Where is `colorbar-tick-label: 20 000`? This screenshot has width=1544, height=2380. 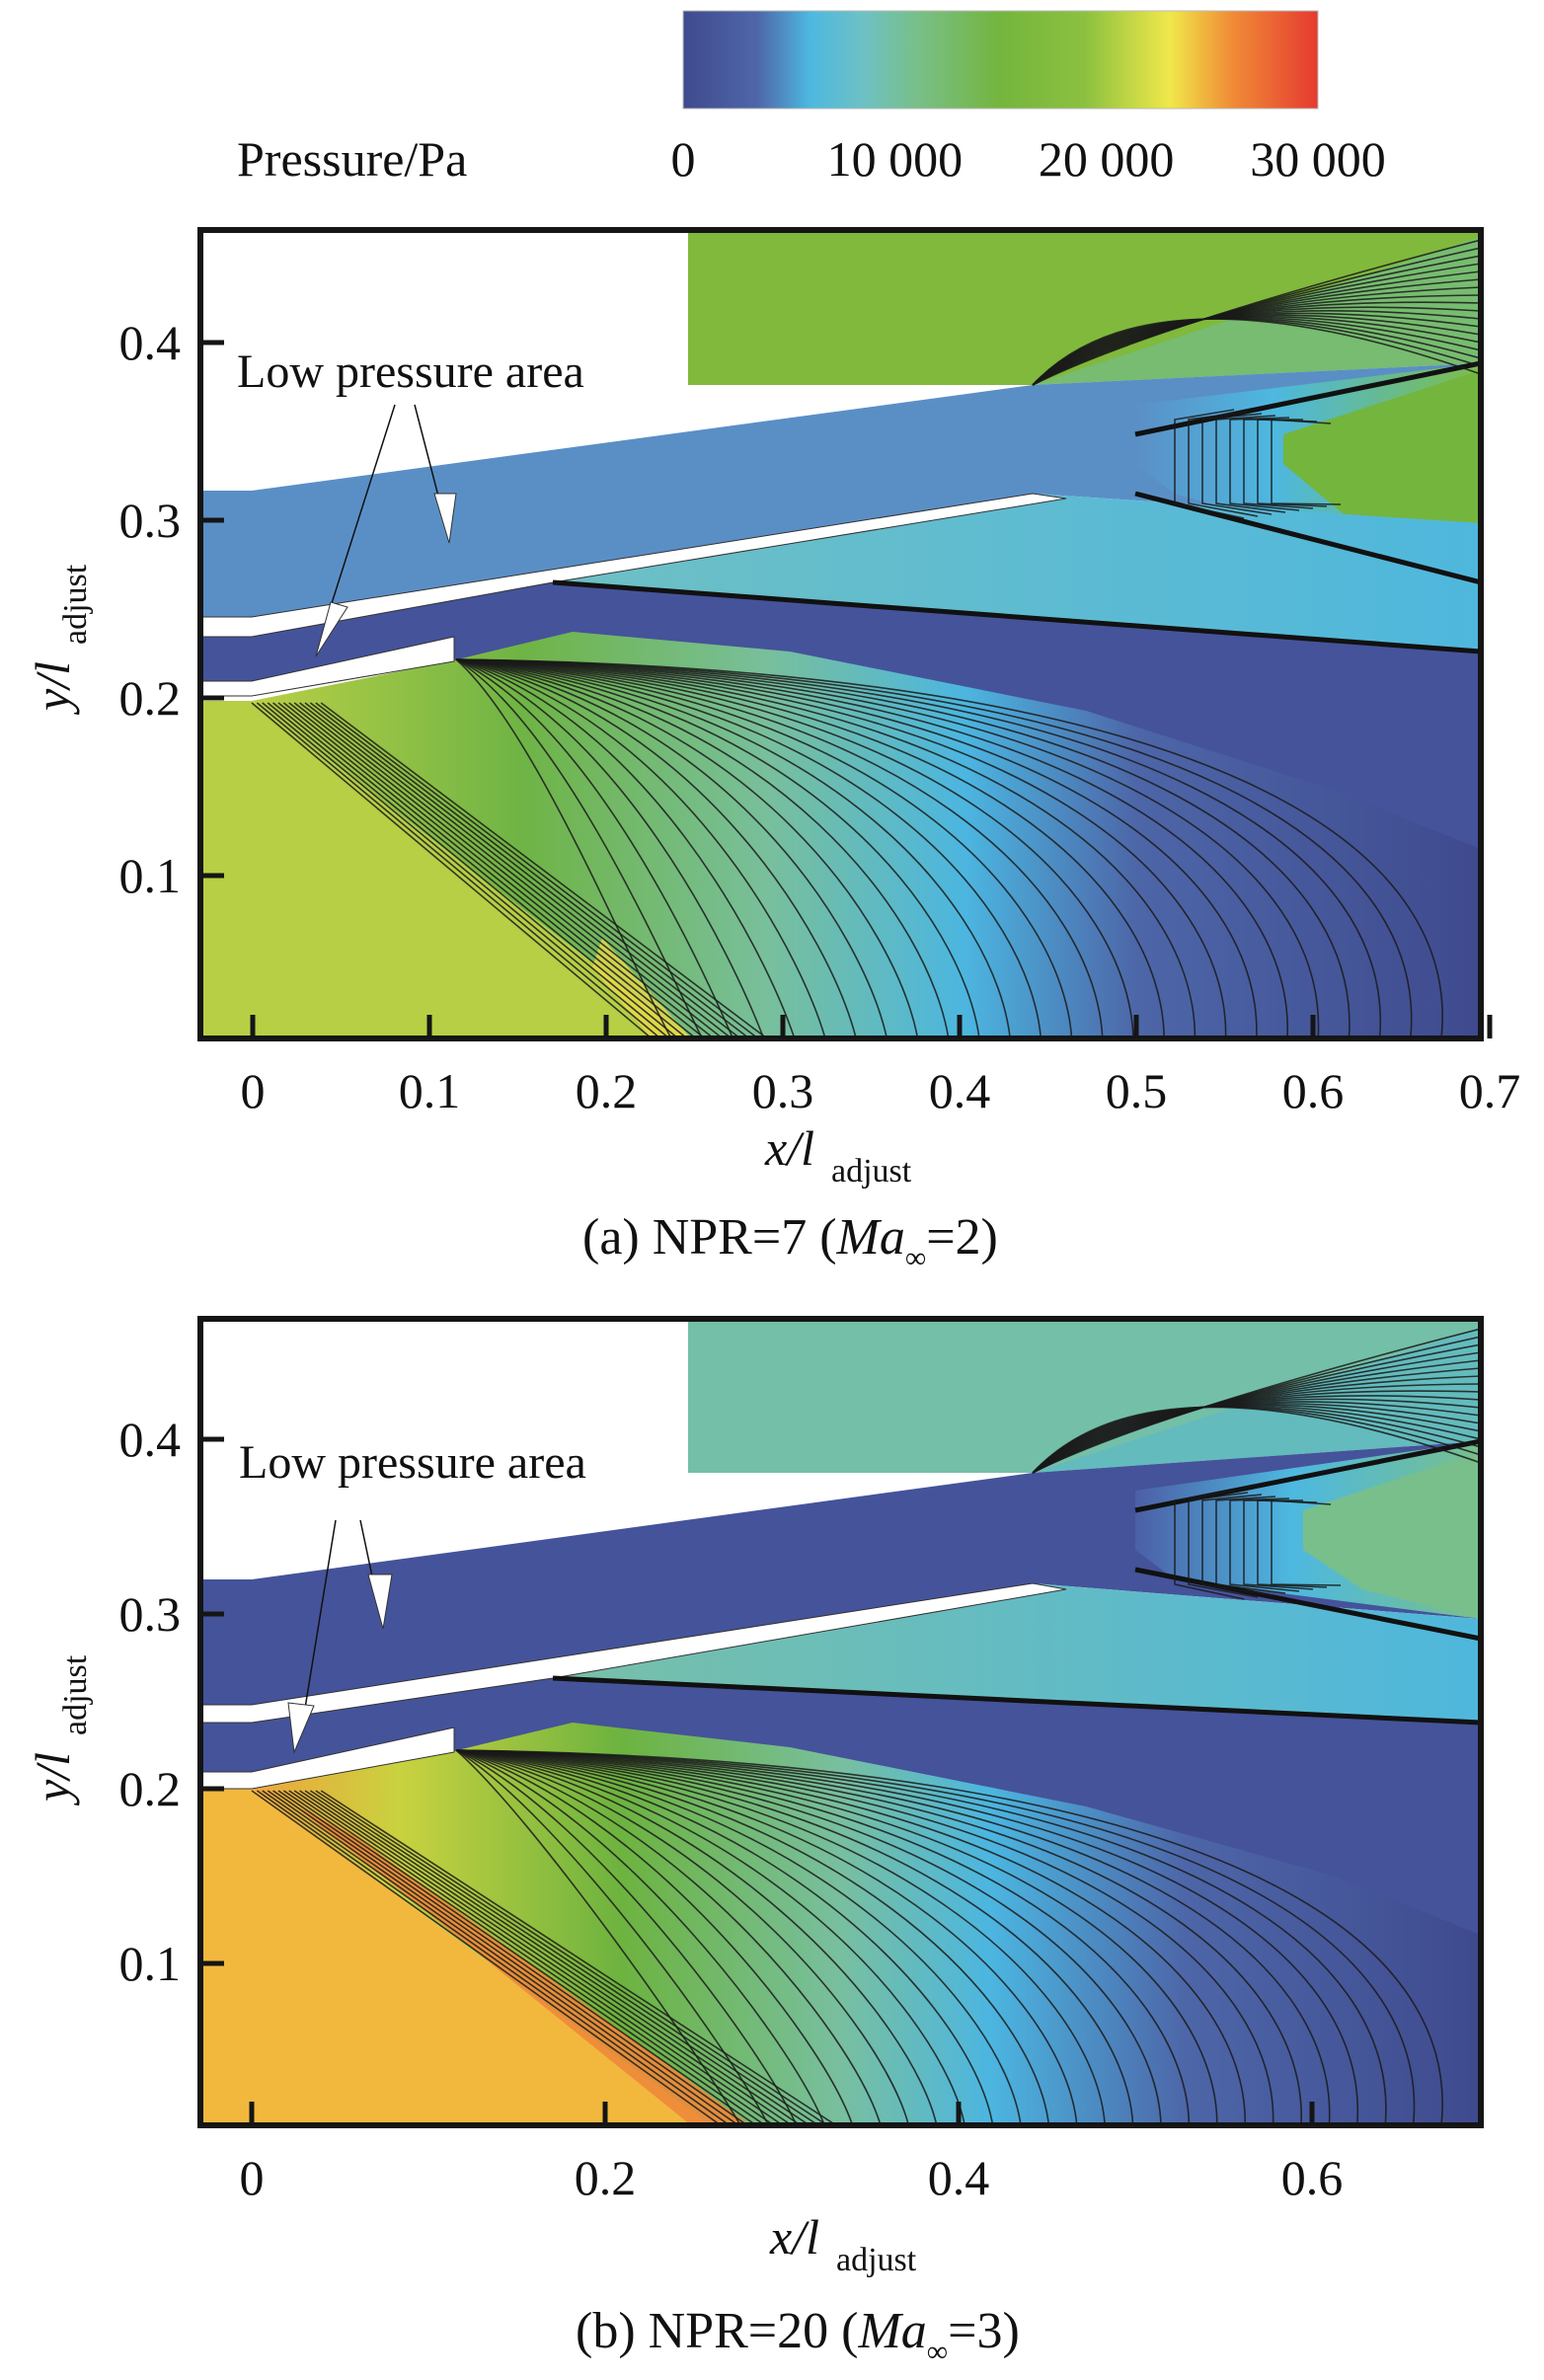 colorbar-tick-label: 20 000 is located at coordinates (1107, 159).